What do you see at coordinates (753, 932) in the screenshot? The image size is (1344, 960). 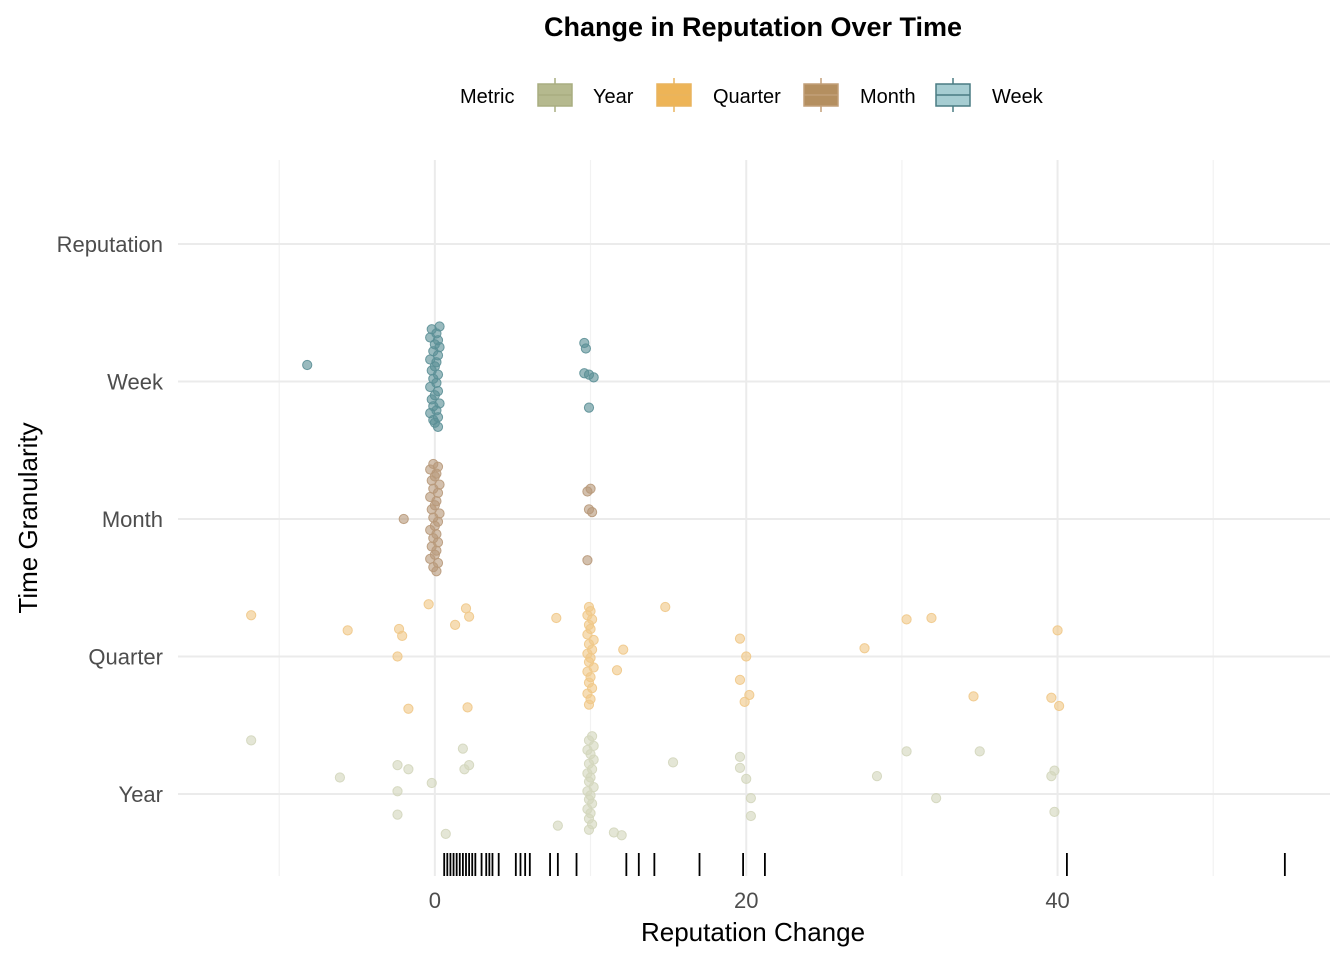 I see `x-axis-title: Reputation Change` at bounding box center [753, 932].